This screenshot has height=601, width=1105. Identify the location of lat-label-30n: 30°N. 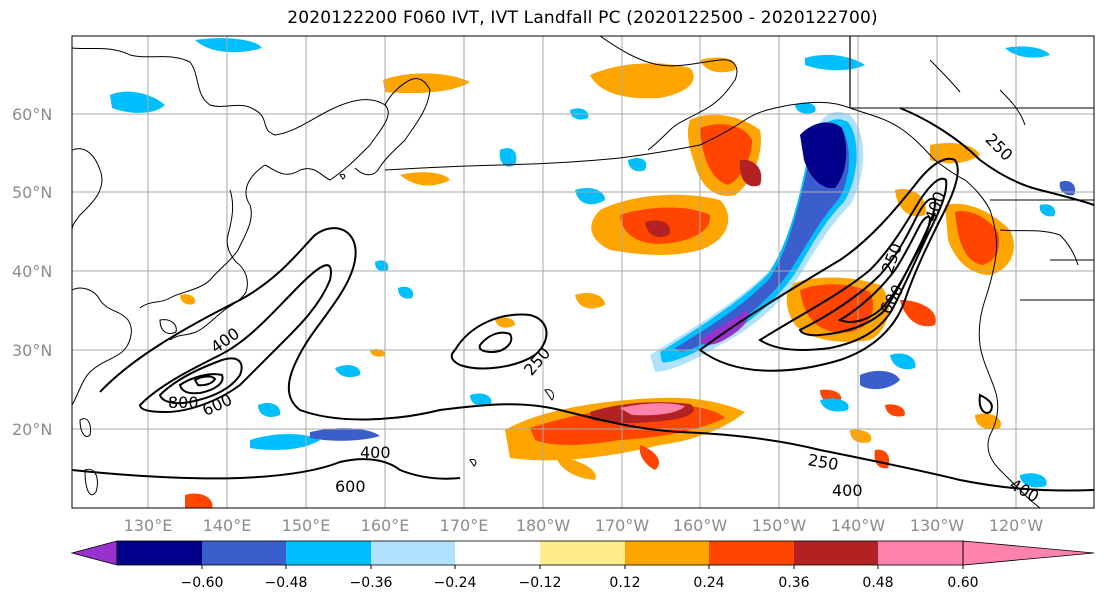
(32, 350).